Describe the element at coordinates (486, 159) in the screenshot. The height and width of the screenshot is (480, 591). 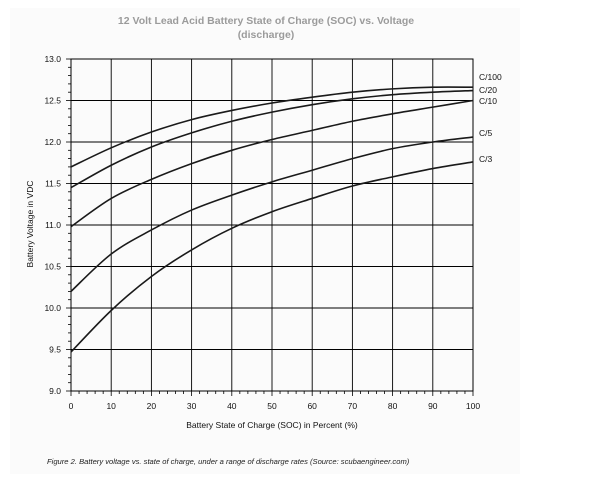
I see `series-label-c-3: C/3` at that location.